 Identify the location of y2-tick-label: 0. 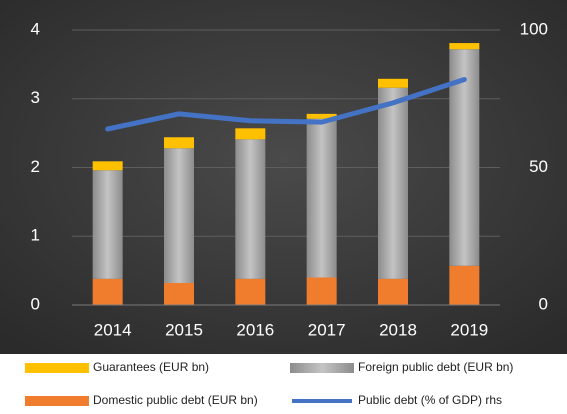
(543, 303).